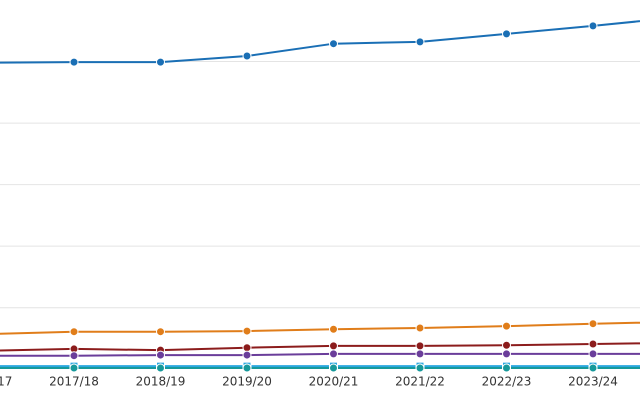 This screenshot has width=640, height=400. I want to click on x-tick-label: 2019/20, so click(247, 382).